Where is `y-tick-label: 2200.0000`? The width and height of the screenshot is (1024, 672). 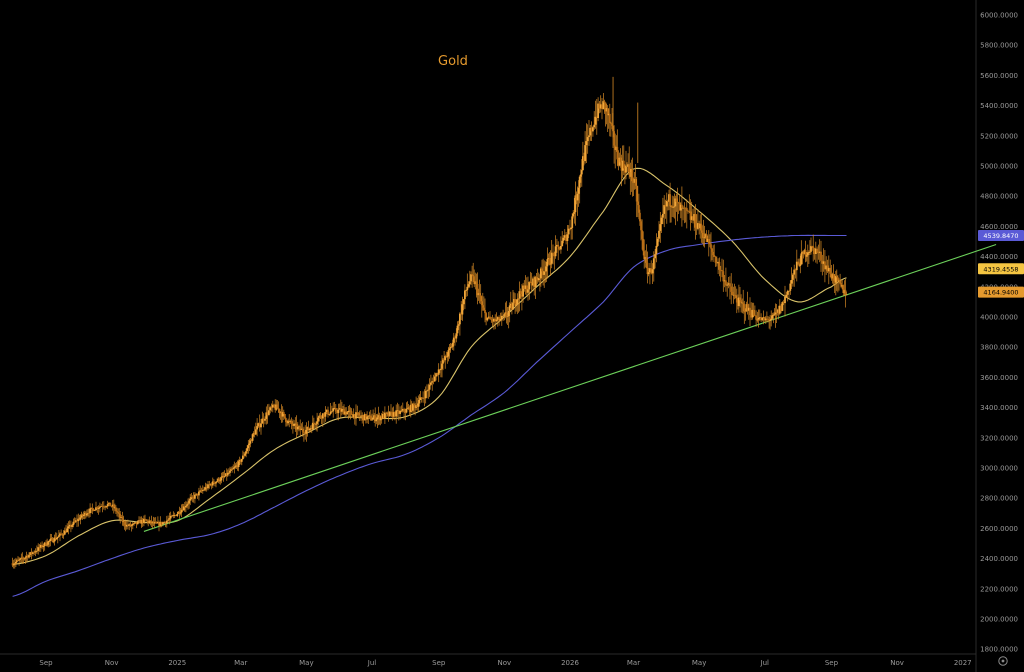 y-tick-label: 2200.0000 is located at coordinates (999, 589).